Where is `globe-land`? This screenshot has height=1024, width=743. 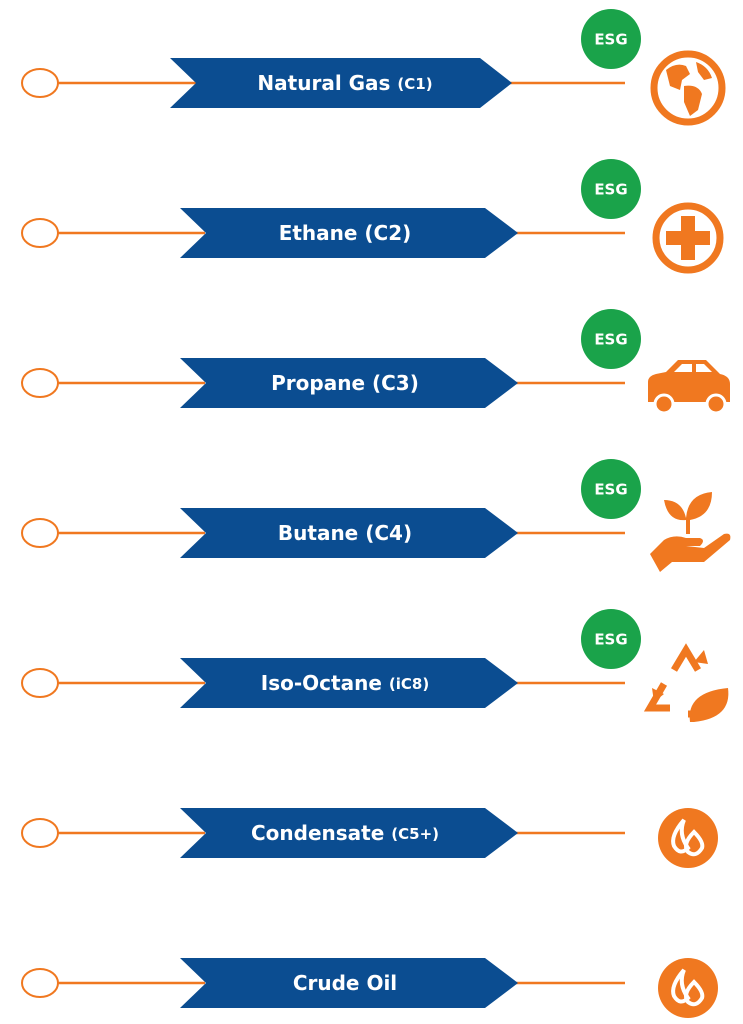
globe-land is located at coordinates (689, 89).